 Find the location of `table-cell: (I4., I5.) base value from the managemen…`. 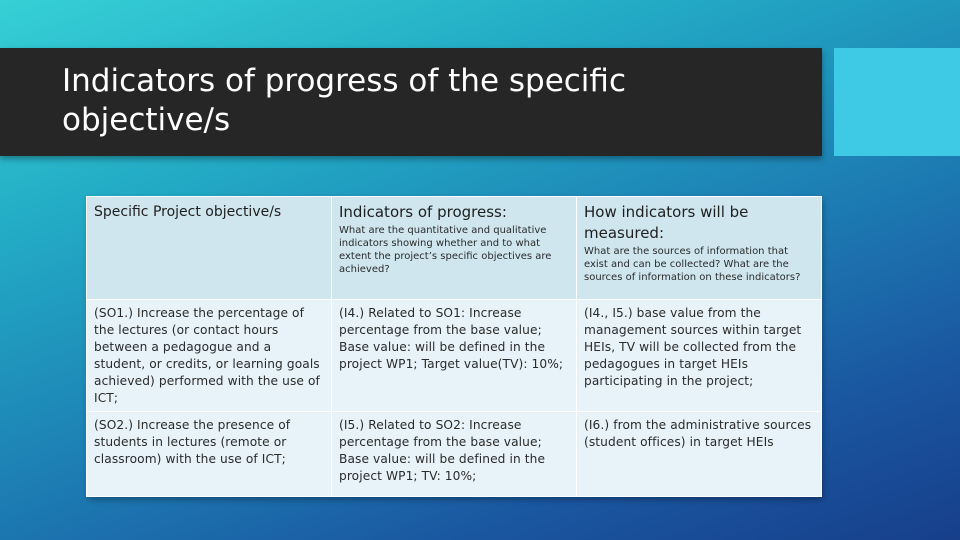

table-cell: (I4., I5.) base value from the managemen… is located at coordinates (699, 355).